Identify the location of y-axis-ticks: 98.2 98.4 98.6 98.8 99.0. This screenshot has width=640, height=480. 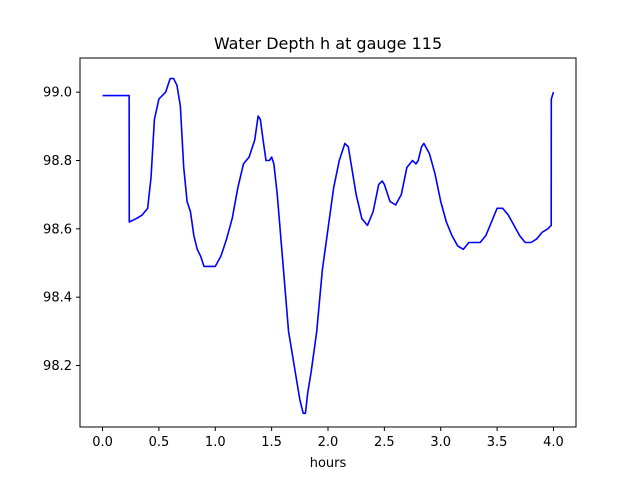
(61, 230).